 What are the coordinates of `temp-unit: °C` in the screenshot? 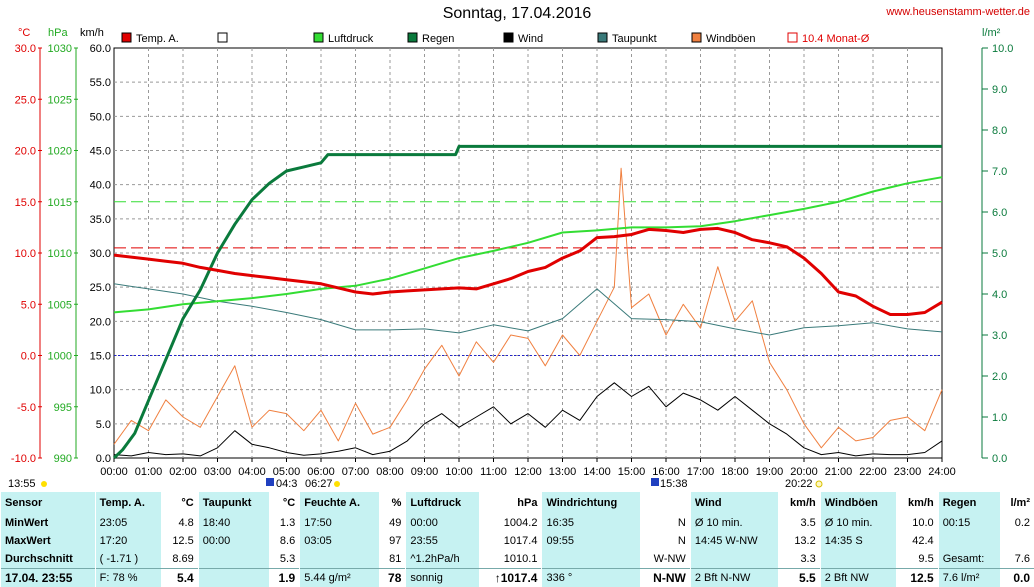 It's located at (187, 502).